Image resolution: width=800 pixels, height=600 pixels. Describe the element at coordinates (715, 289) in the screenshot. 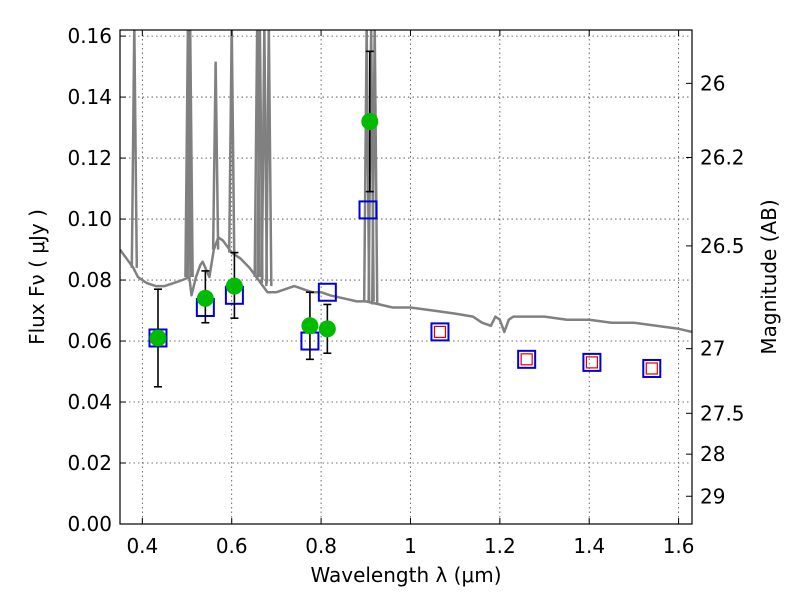

I see `magnitude-axis-ticks: 26 26.2 26.5 27 27.5 28 29` at that location.